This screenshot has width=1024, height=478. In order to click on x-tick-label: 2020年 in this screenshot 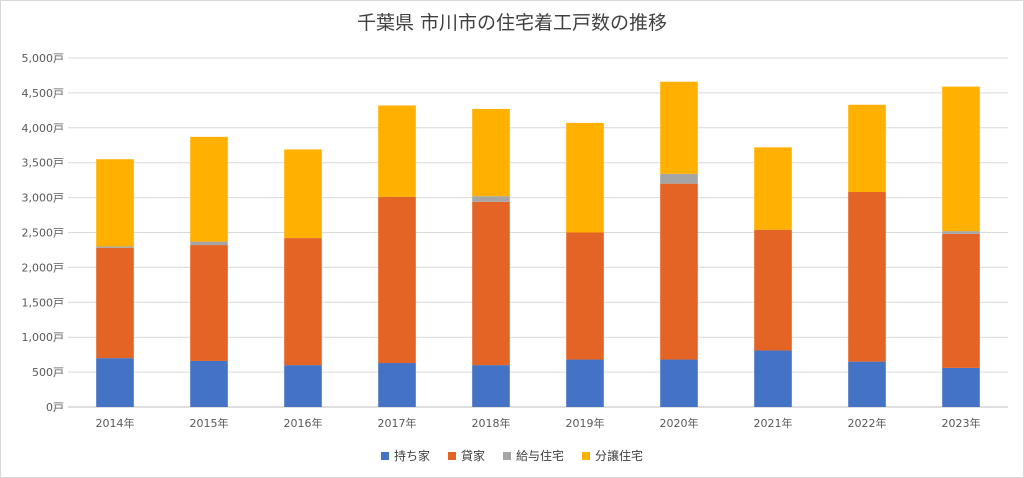, I will do `click(679, 423)`.